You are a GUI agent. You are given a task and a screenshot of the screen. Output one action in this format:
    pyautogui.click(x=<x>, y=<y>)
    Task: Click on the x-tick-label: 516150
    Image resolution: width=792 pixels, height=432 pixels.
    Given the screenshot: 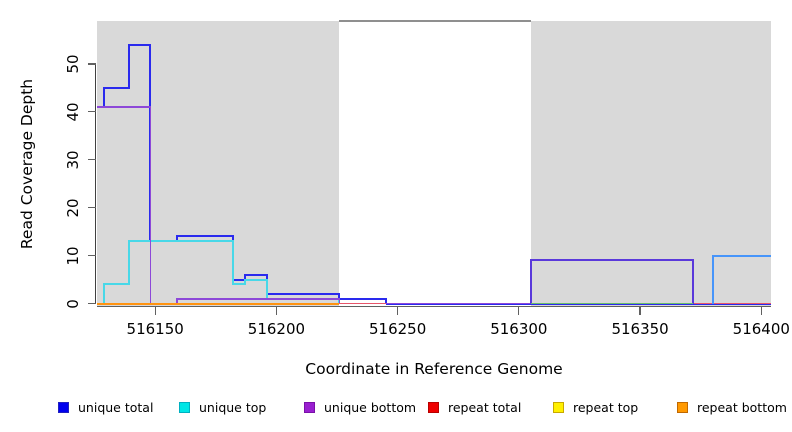 What is the action you would take?
    pyautogui.click(x=155, y=329)
    